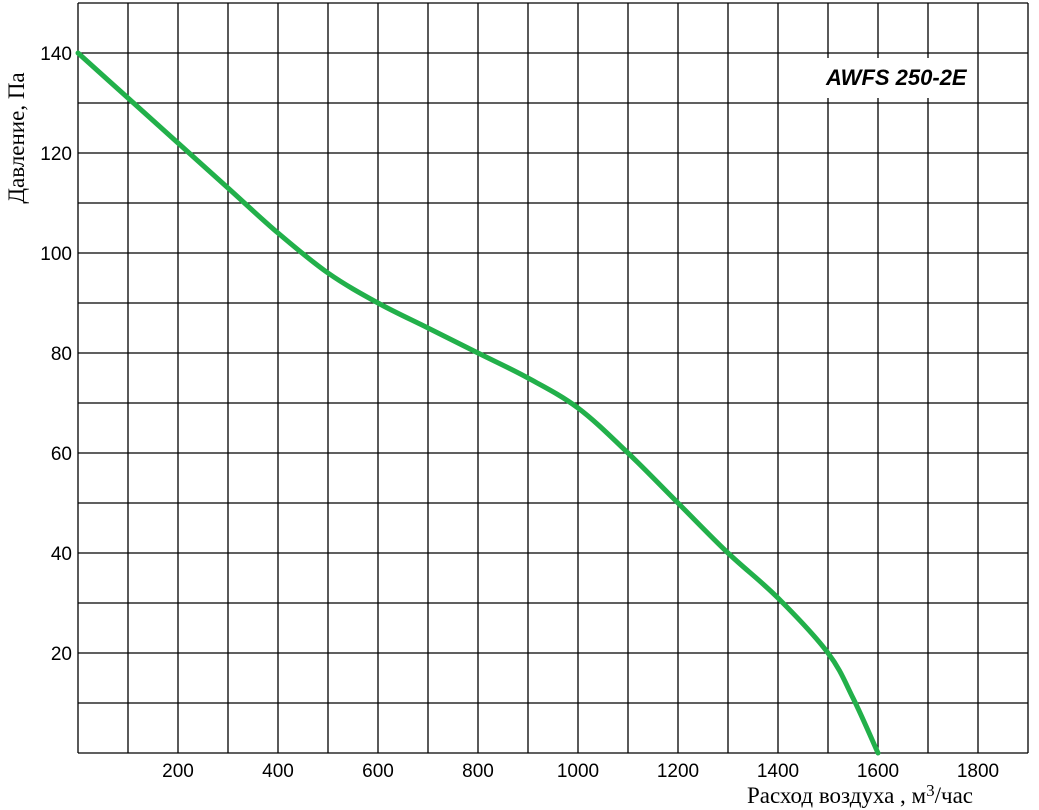 Image resolution: width=1039 pixels, height=810 pixels. I want to click on x-axis-title-tail: /час, so click(954, 795).